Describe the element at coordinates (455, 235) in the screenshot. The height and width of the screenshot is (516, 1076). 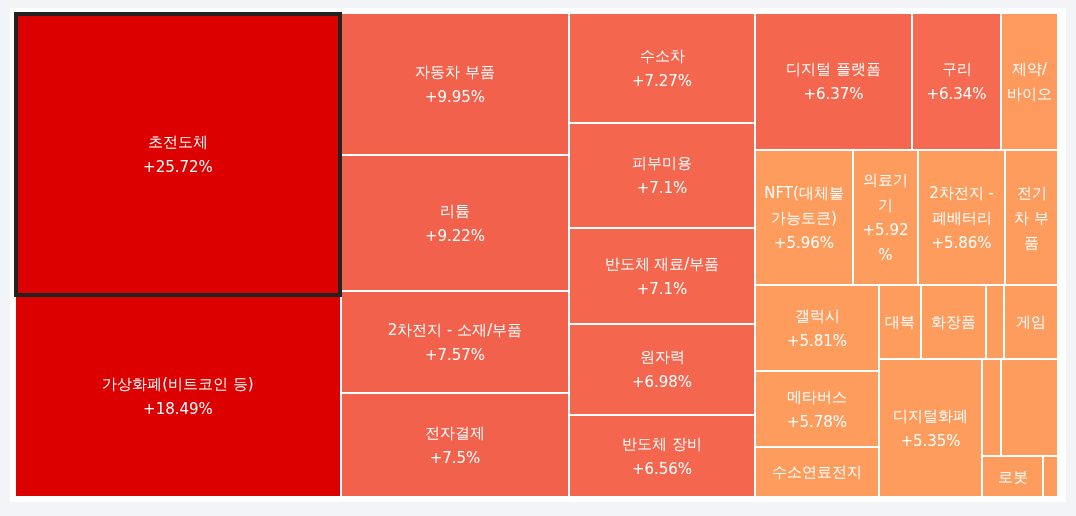
I see `data-label: +9.22%` at that location.